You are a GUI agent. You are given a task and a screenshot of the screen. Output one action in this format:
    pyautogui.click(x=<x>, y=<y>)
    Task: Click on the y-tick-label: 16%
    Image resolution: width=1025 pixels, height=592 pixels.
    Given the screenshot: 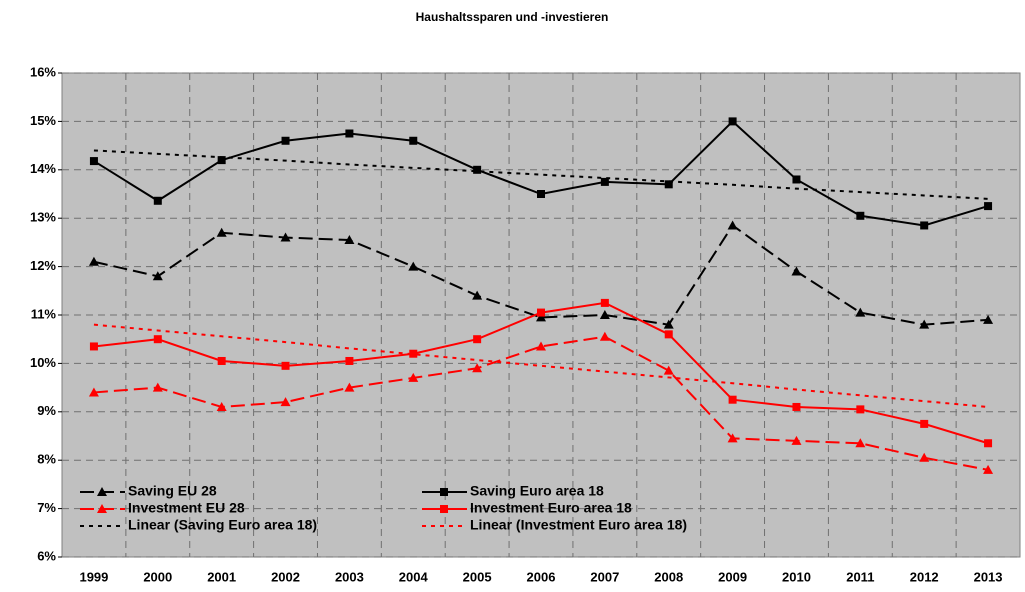 What is the action you would take?
    pyautogui.click(x=43, y=71)
    